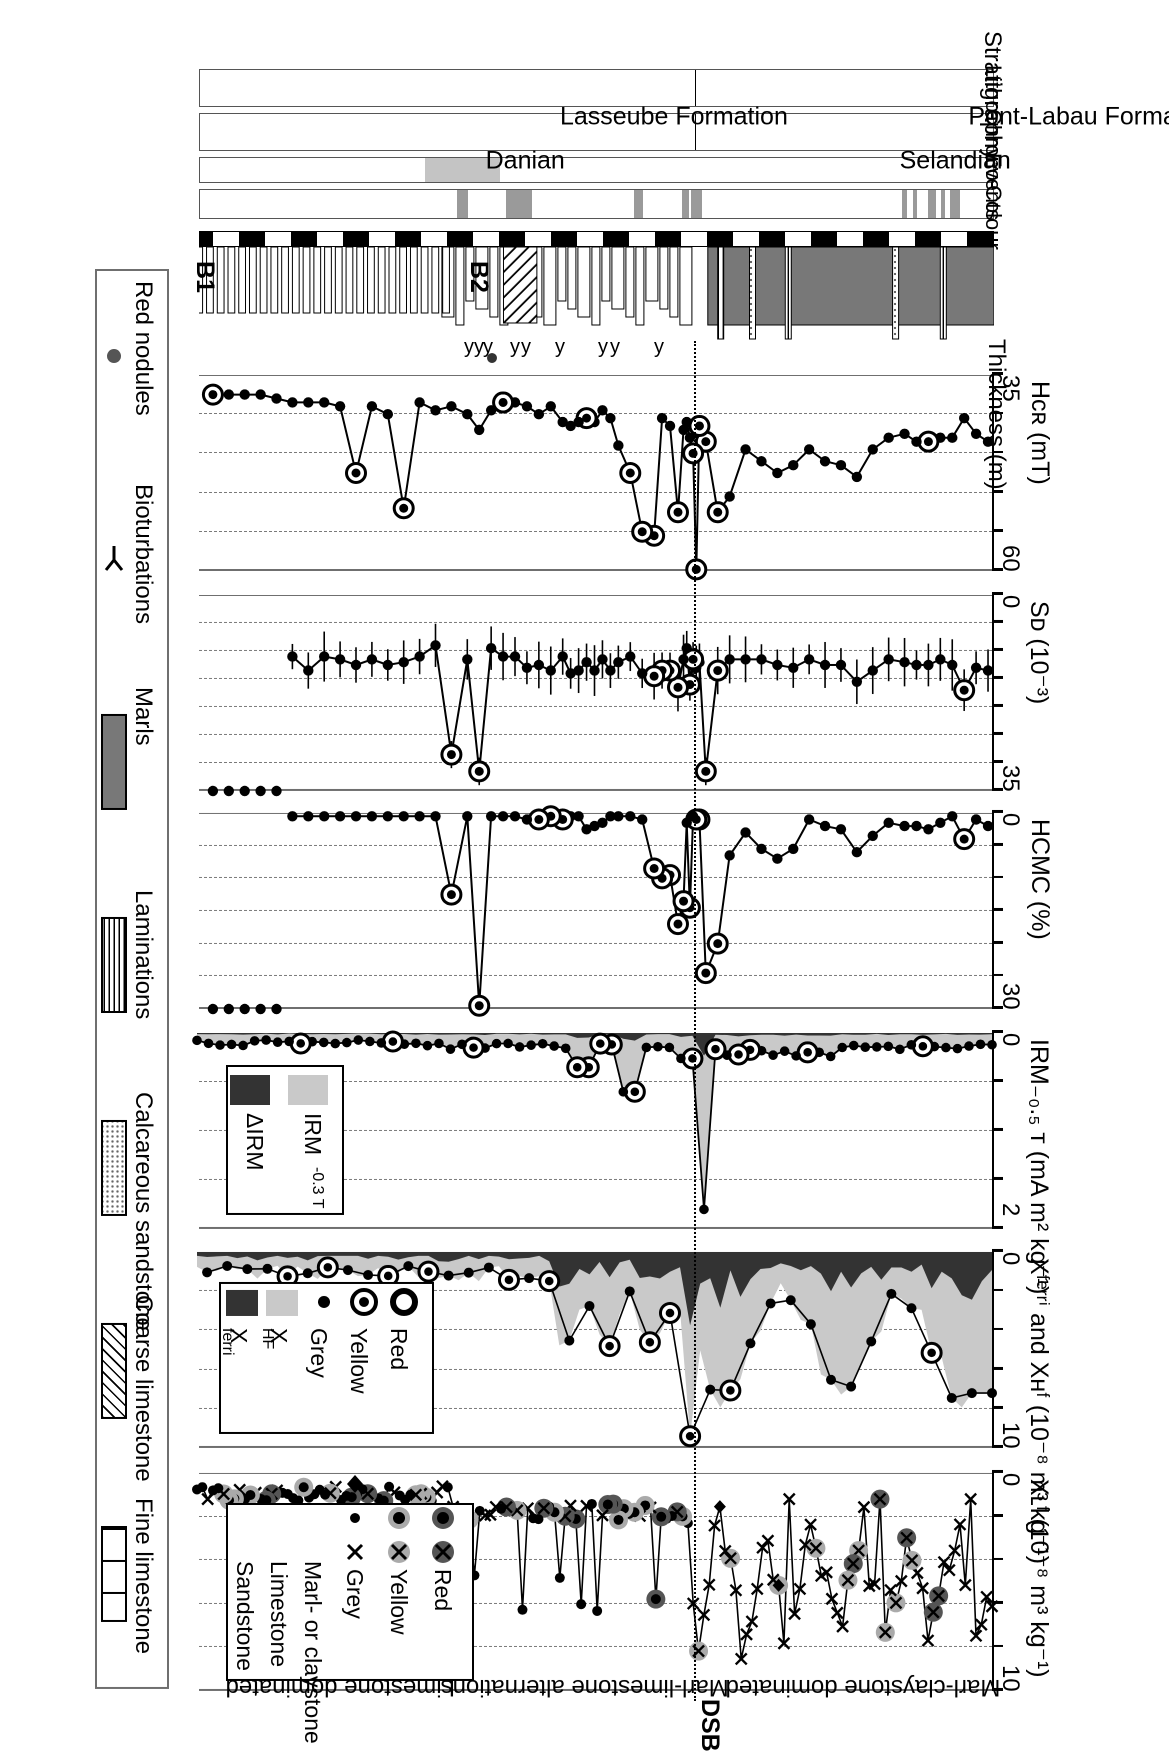 The height and width of the screenshot is (1752, 1169). I want to click on unit-label-b2: B2, so click(479, 277).